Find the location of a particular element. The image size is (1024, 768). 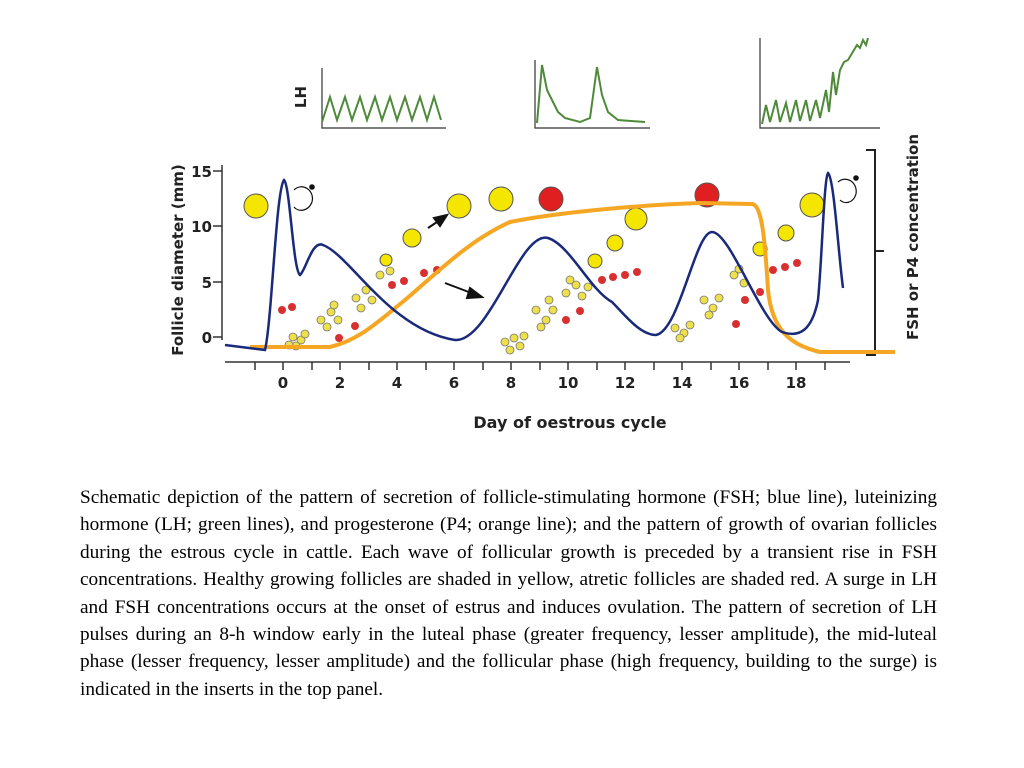

x-axis is located at coordinates (537, 365).